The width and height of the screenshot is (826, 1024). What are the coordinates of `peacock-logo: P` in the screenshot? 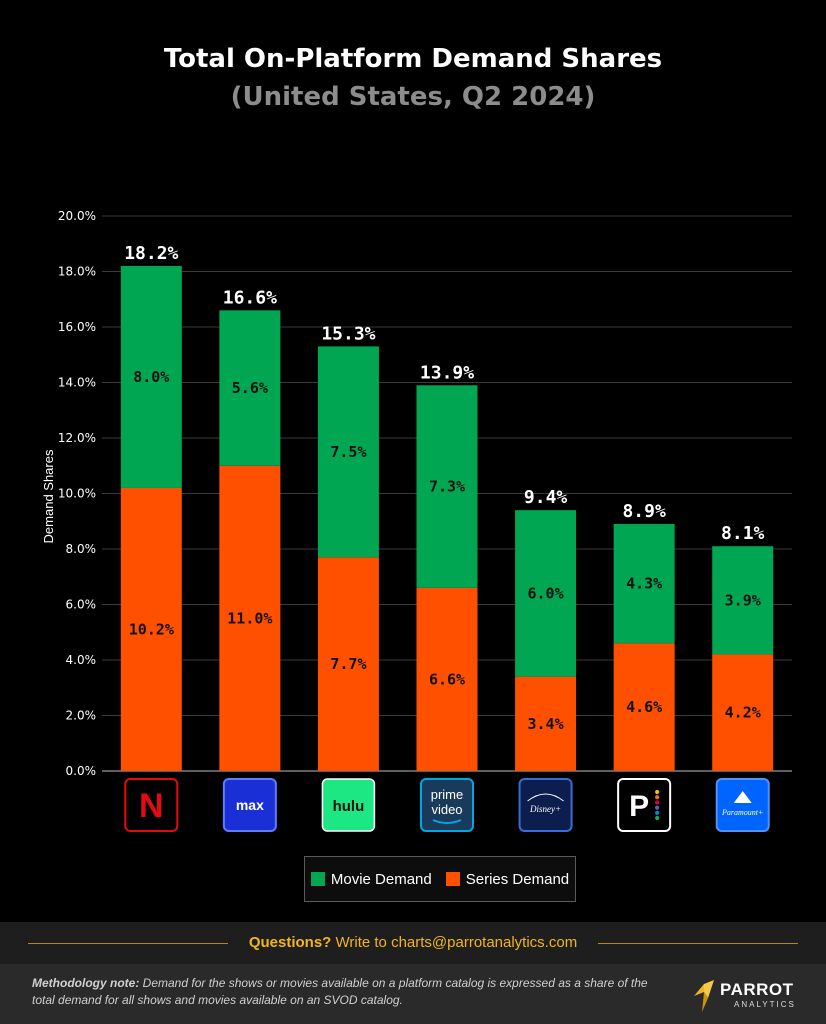 It's located at (644, 805).